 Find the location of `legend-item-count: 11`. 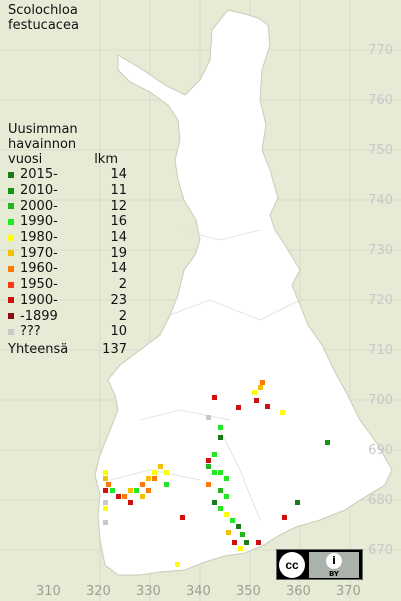

legend-item-count: 11 is located at coordinates (118, 191).